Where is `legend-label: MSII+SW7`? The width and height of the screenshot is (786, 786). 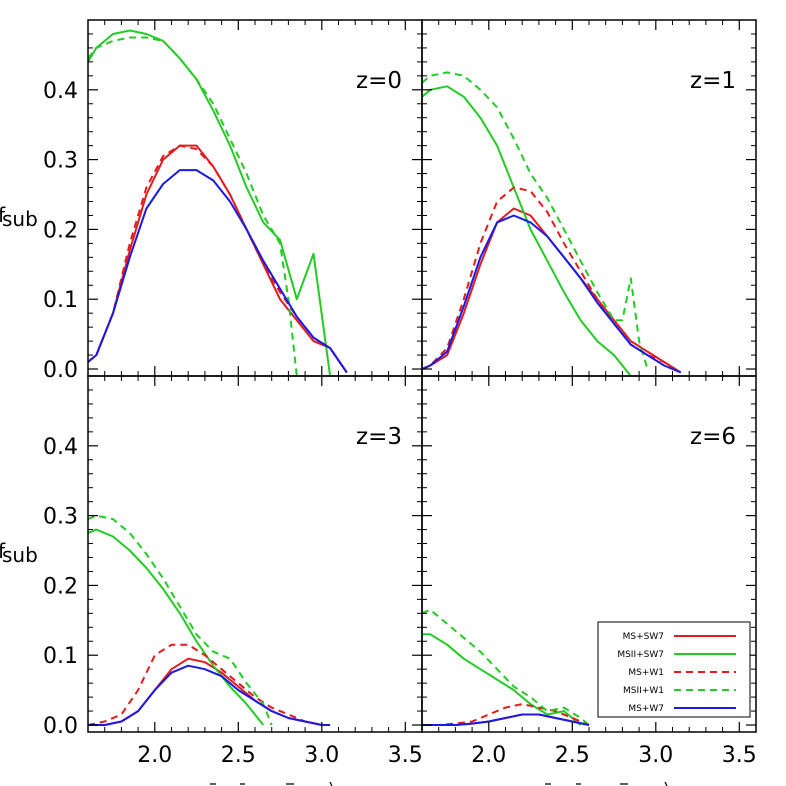
legend-label: MSII+SW7 is located at coordinates (640, 655).